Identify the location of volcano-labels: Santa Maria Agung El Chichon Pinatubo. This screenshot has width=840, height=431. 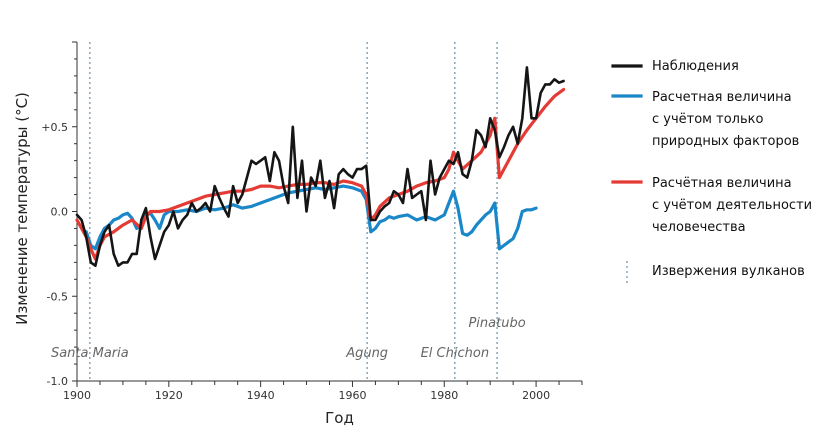
(288, 338).